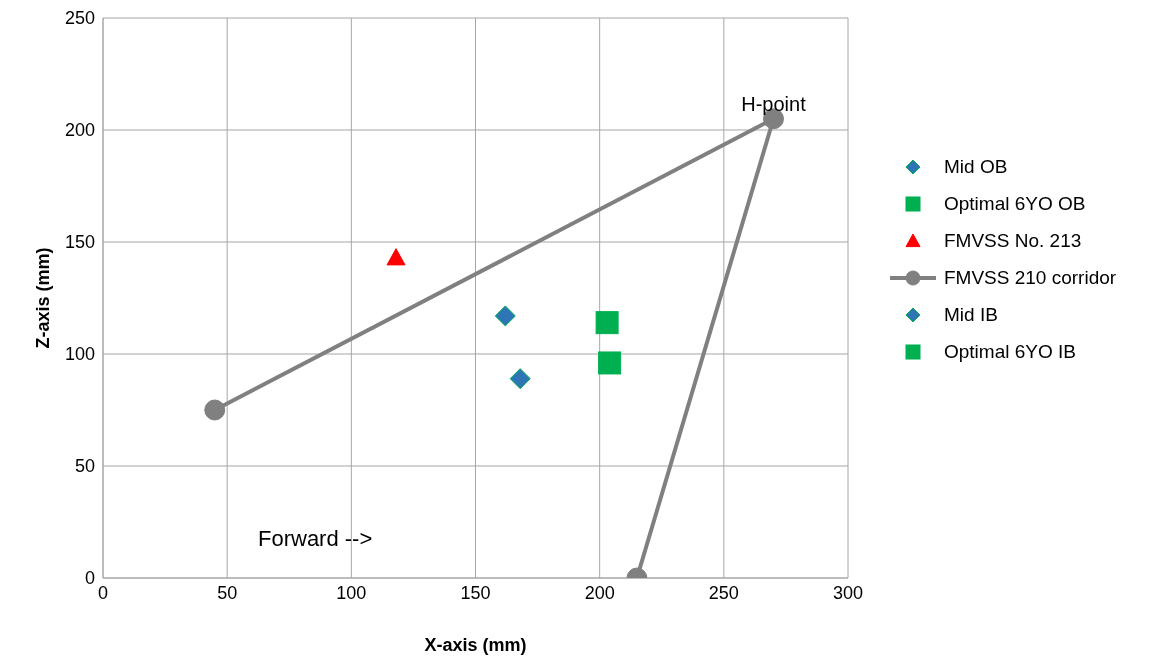  I want to click on x-tick-label: 250, so click(723, 592).